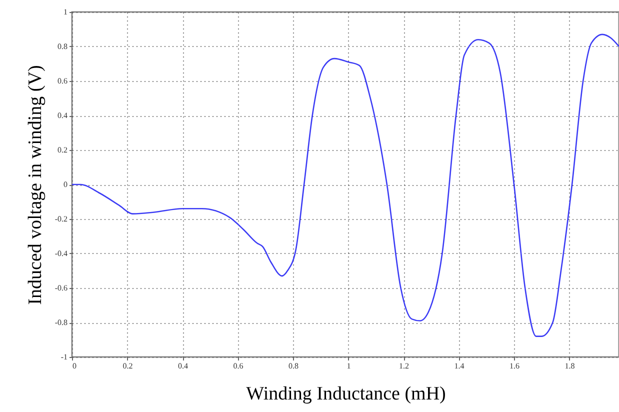  Describe the element at coordinates (569, 366) in the screenshot. I see `x-tick-label: 1.8` at that location.